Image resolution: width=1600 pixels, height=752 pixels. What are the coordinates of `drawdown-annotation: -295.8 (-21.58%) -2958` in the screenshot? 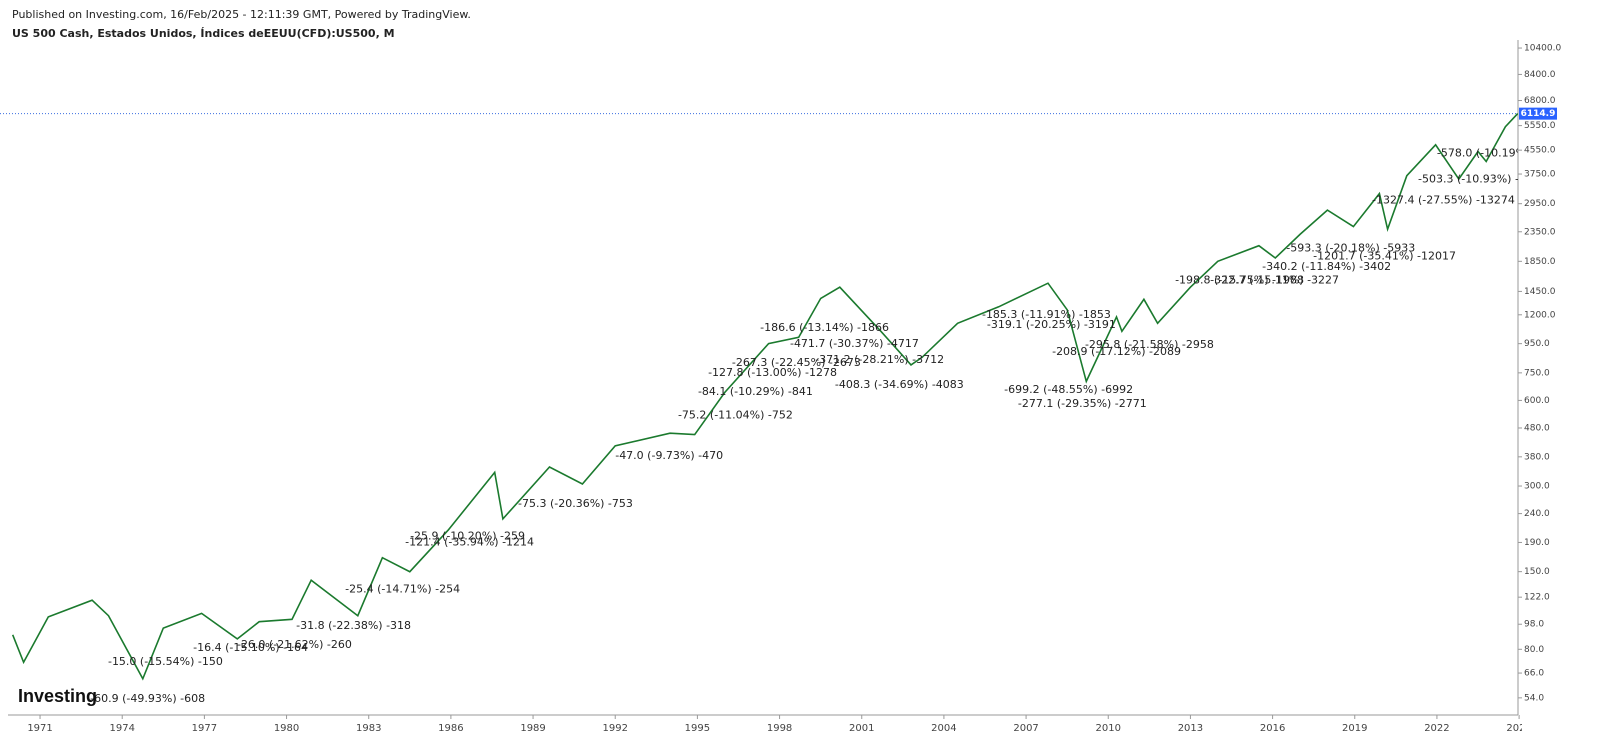 It's located at (1149, 344).